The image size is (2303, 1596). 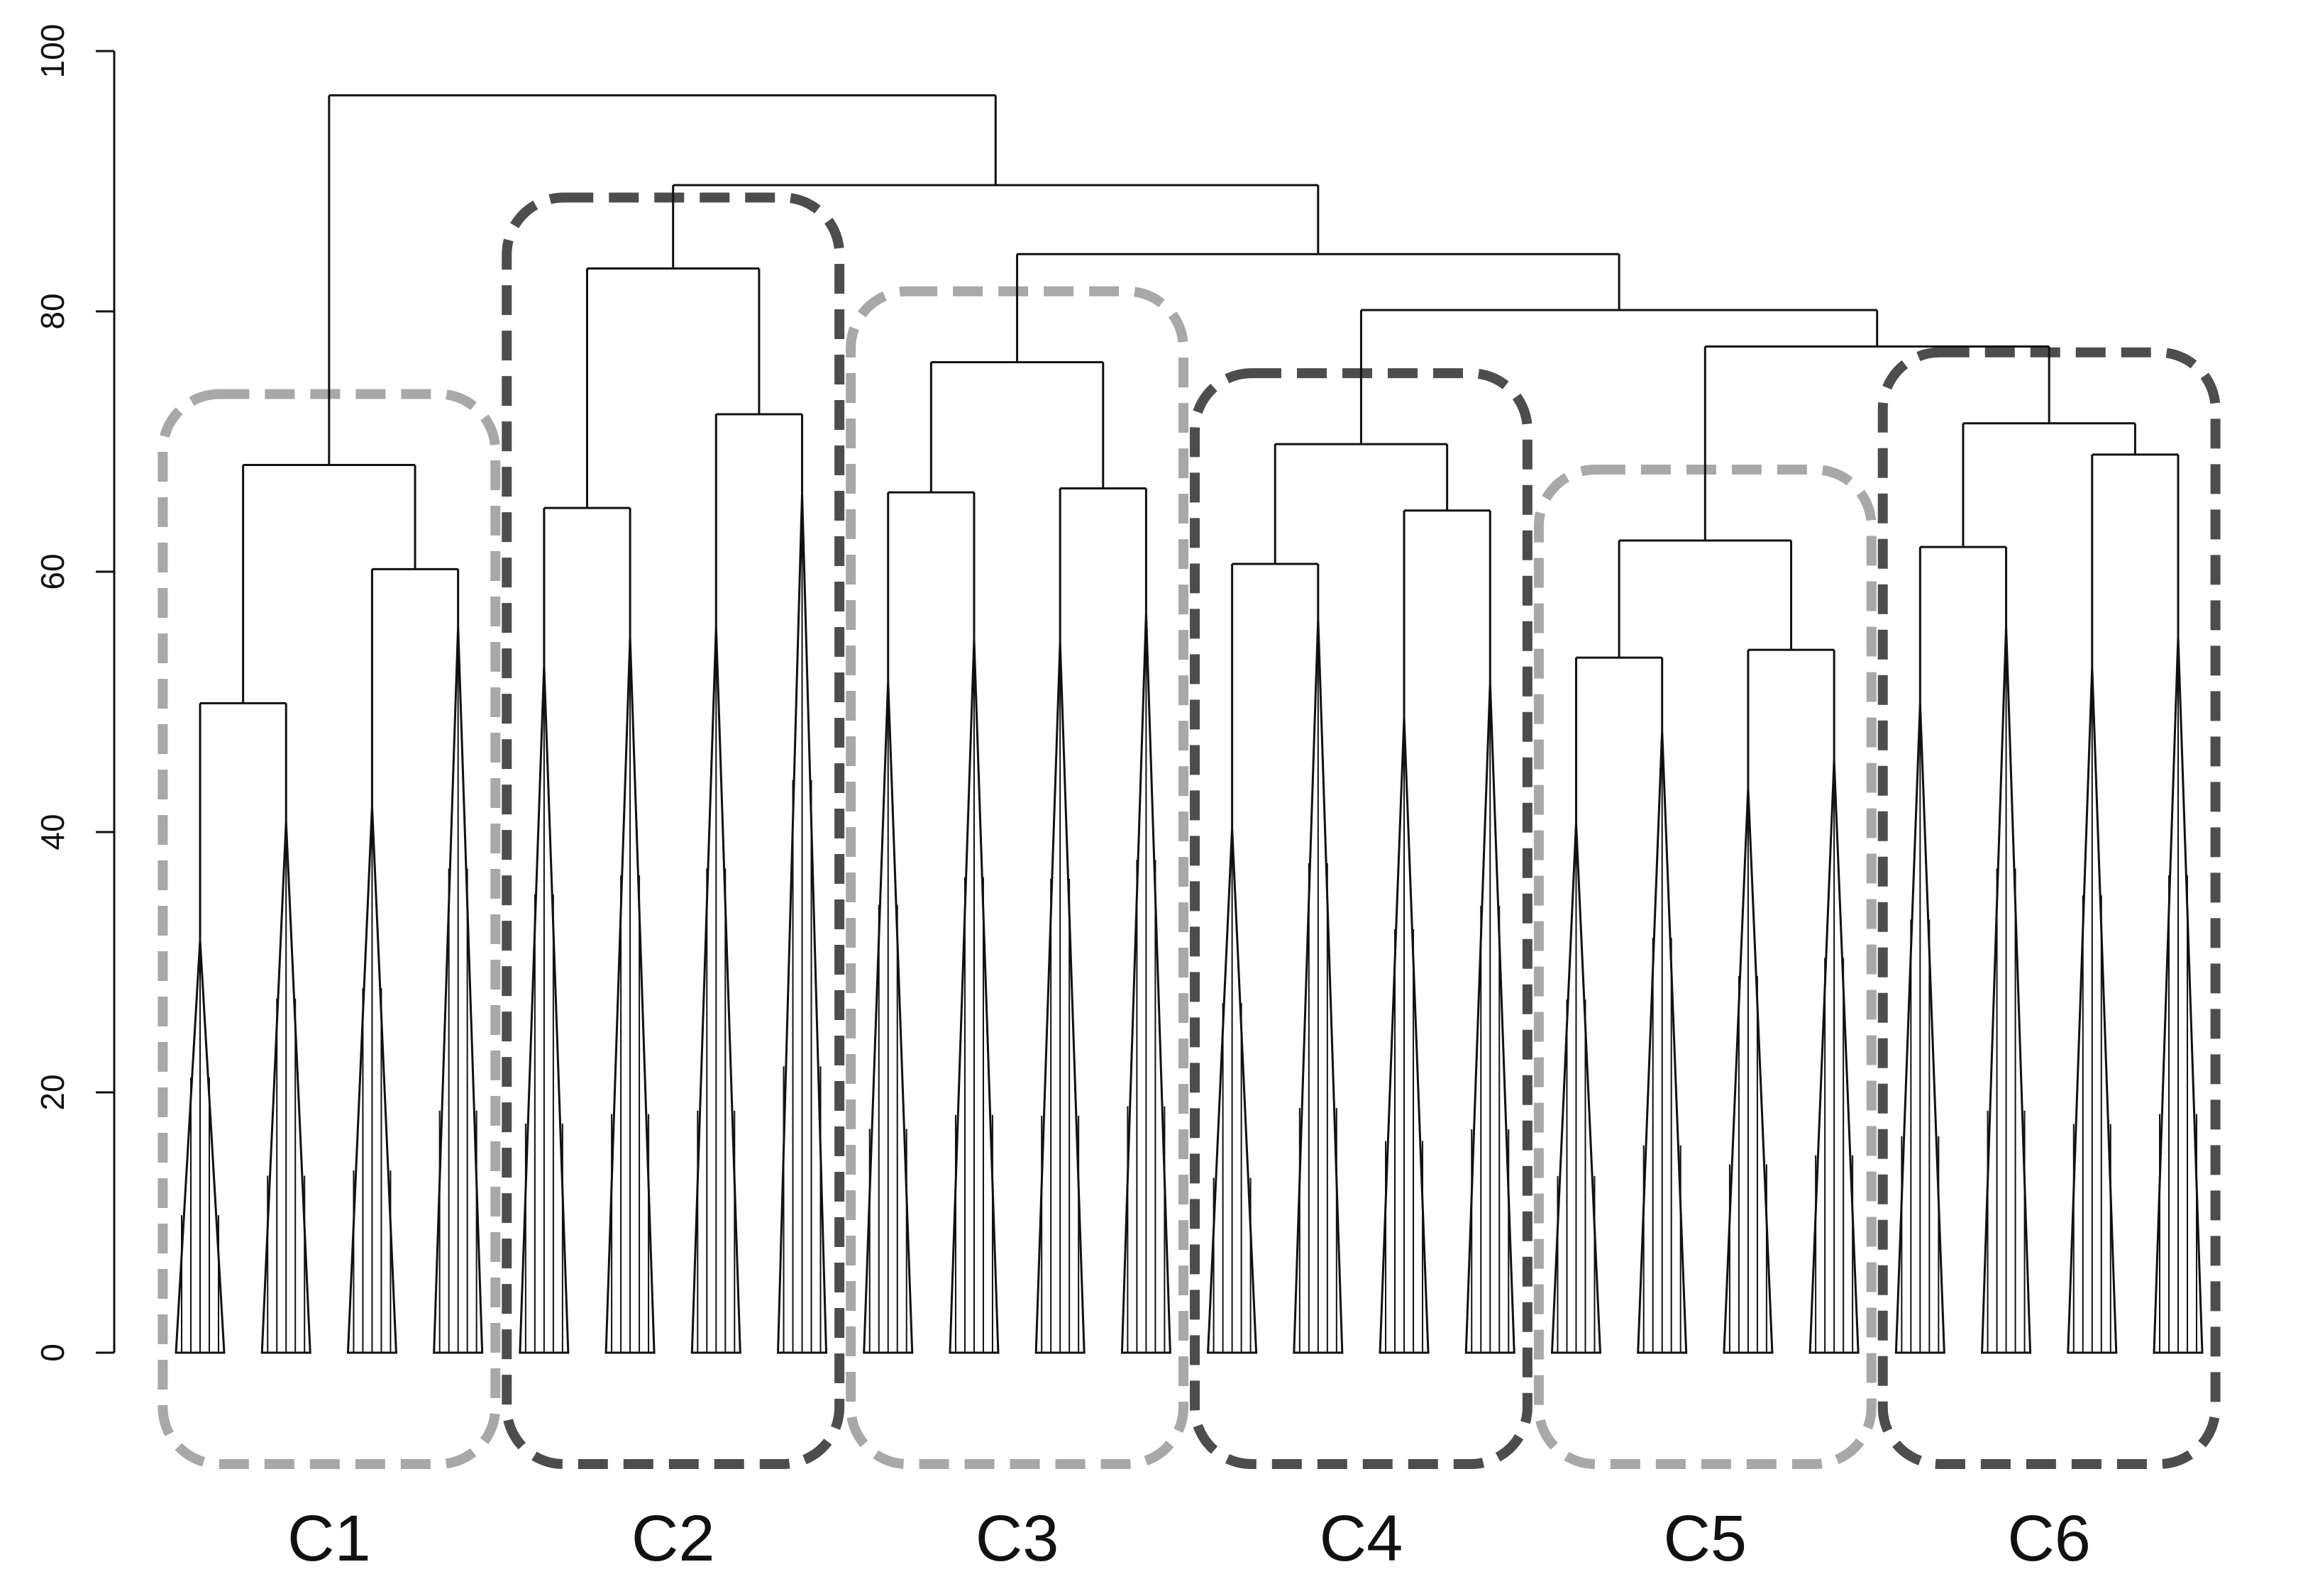 What do you see at coordinates (53, 832) in the screenshot?
I see `y-tick-label: 40` at bounding box center [53, 832].